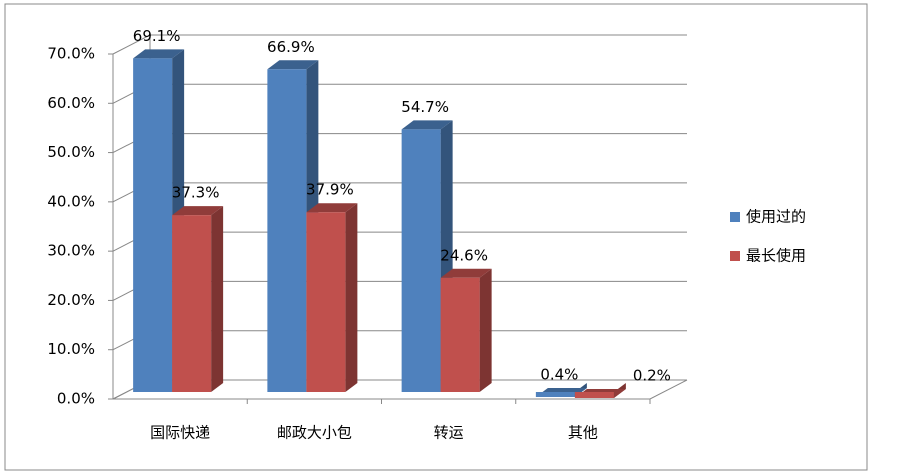 This screenshot has height=475, width=903. Describe the element at coordinates (652, 376) in the screenshot. I see `data-label: 0.2%` at that location.